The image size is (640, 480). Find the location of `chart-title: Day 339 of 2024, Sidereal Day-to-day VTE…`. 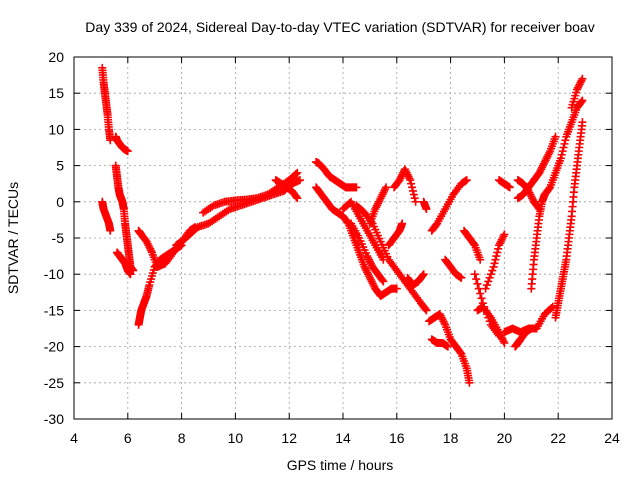

chart-title: Day 339 of 2024, Sidereal Day-to-day VTE… is located at coordinates (339, 27).